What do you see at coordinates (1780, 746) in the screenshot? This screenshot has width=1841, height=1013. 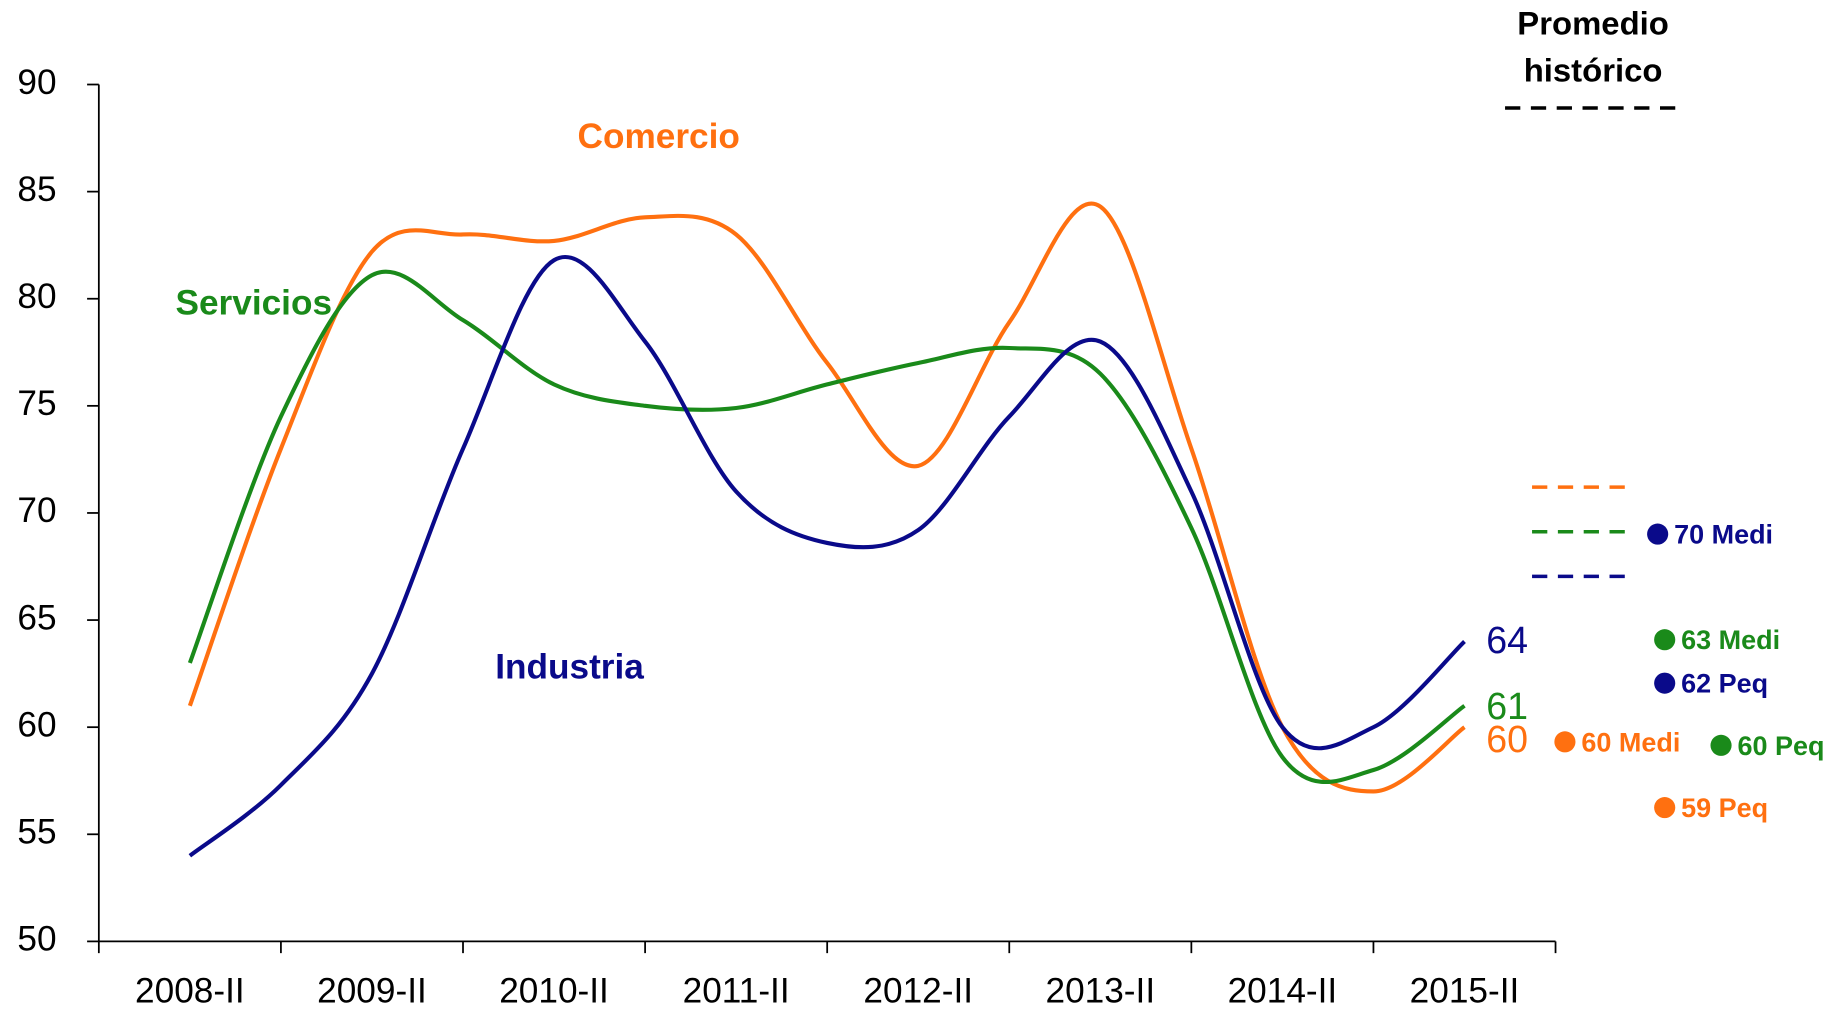 I see `side-label: 60 Peq` at bounding box center [1780, 746].